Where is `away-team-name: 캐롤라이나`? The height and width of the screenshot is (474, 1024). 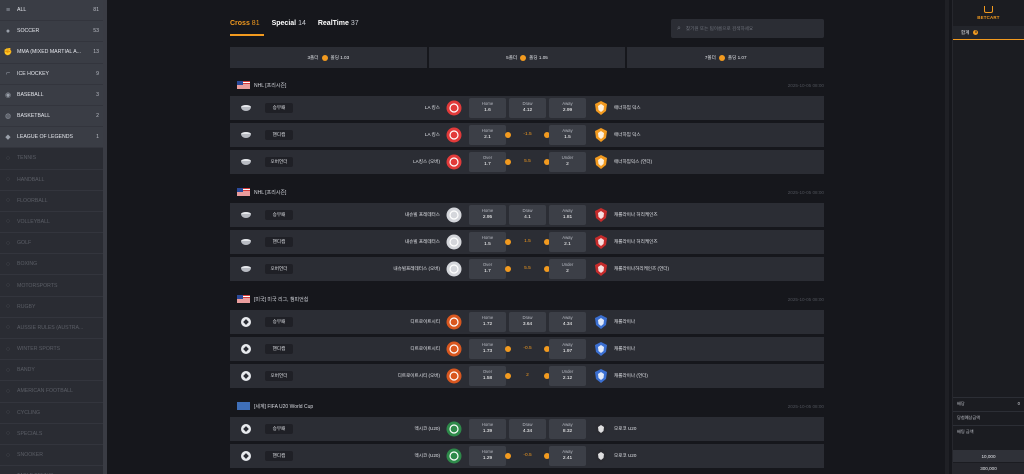 away-team-name: 캐롤라이나 is located at coordinates (625, 348).